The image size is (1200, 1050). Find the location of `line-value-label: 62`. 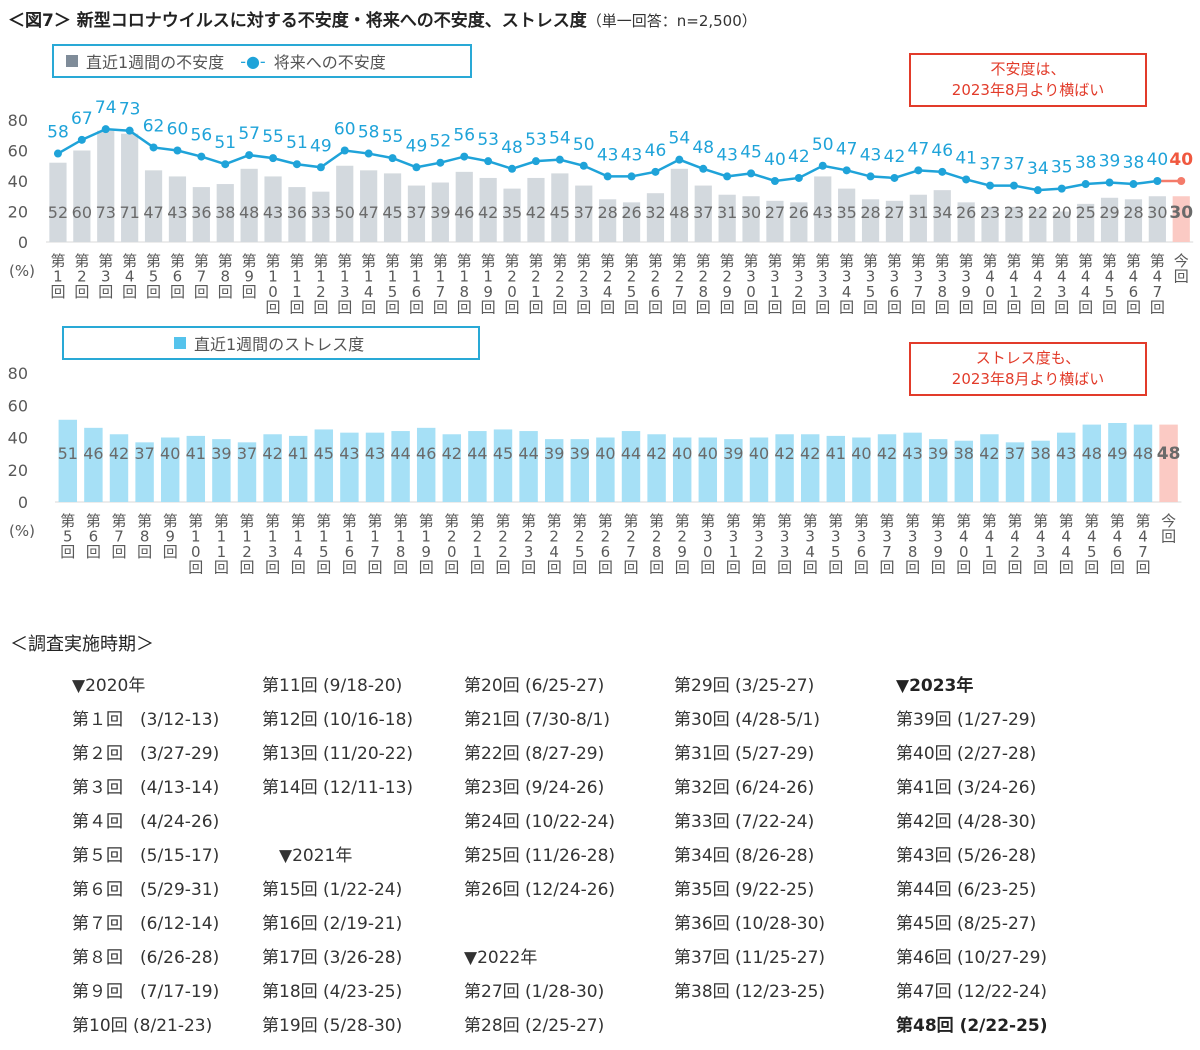

line-value-label: 62 is located at coordinates (154, 126).